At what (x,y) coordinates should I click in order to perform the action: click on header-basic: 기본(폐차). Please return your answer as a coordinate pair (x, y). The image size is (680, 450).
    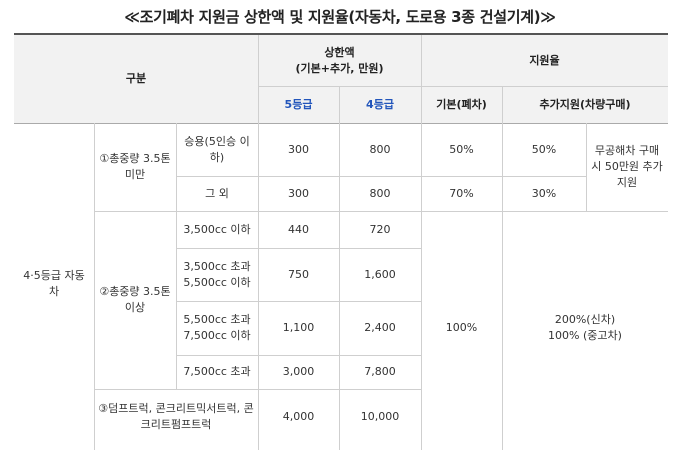
    Looking at the image, I should click on (461, 104).